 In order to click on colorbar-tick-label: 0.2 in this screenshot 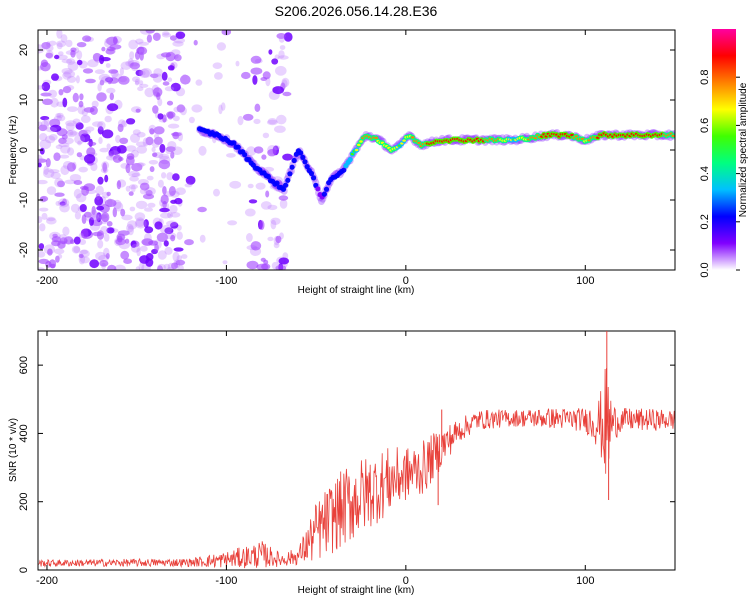, I will do `click(705, 221)`.